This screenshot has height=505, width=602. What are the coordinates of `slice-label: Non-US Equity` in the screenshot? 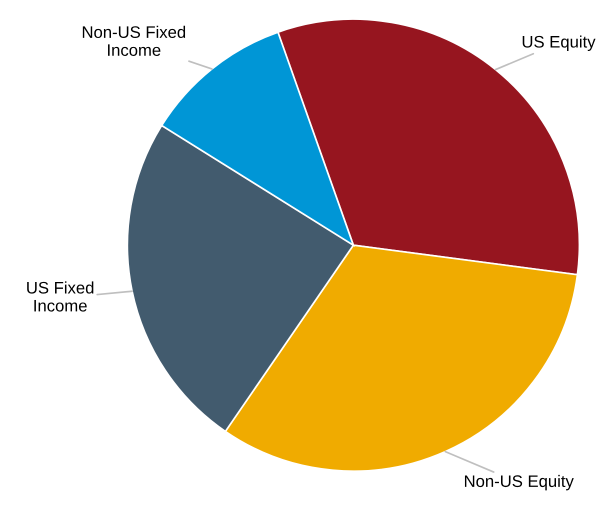 It's located at (519, 482).